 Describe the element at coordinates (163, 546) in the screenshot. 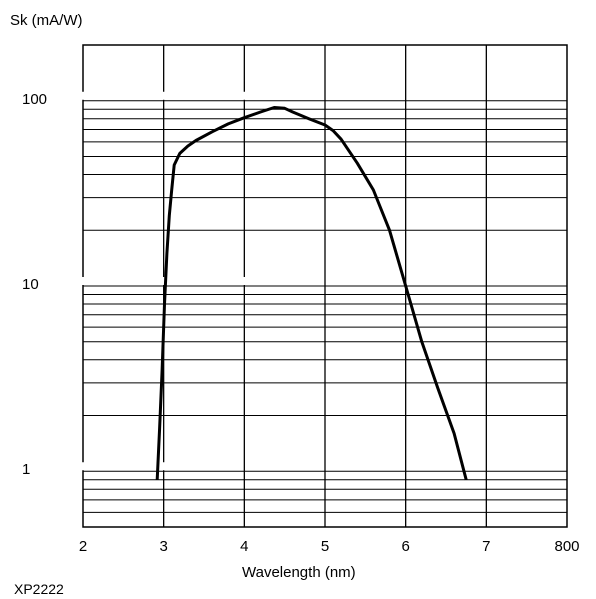

I see `x-tick-label: 3` at that location.